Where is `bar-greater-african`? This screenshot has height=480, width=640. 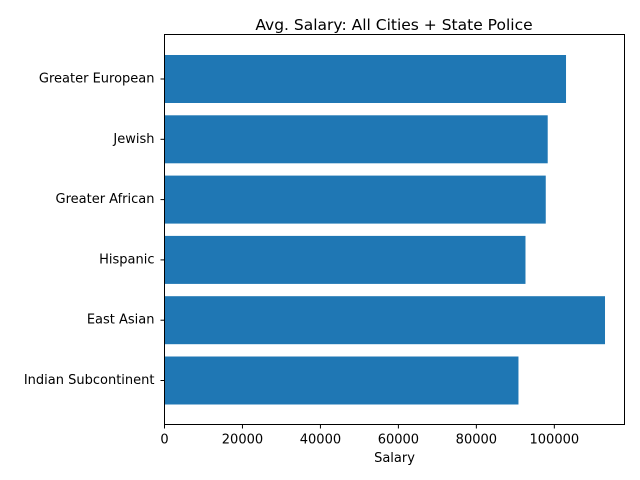
bar-greater-african is located at coordinates (355, 199).